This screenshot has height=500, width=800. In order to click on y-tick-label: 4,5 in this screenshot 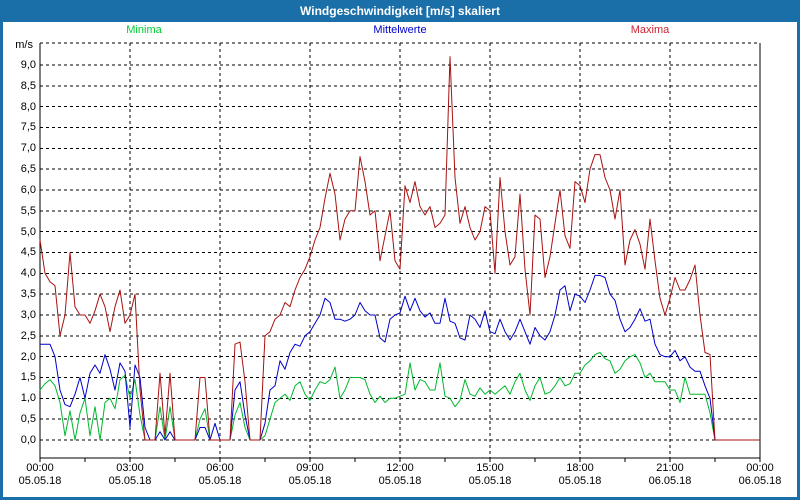, I will do `click(28, 252)`.